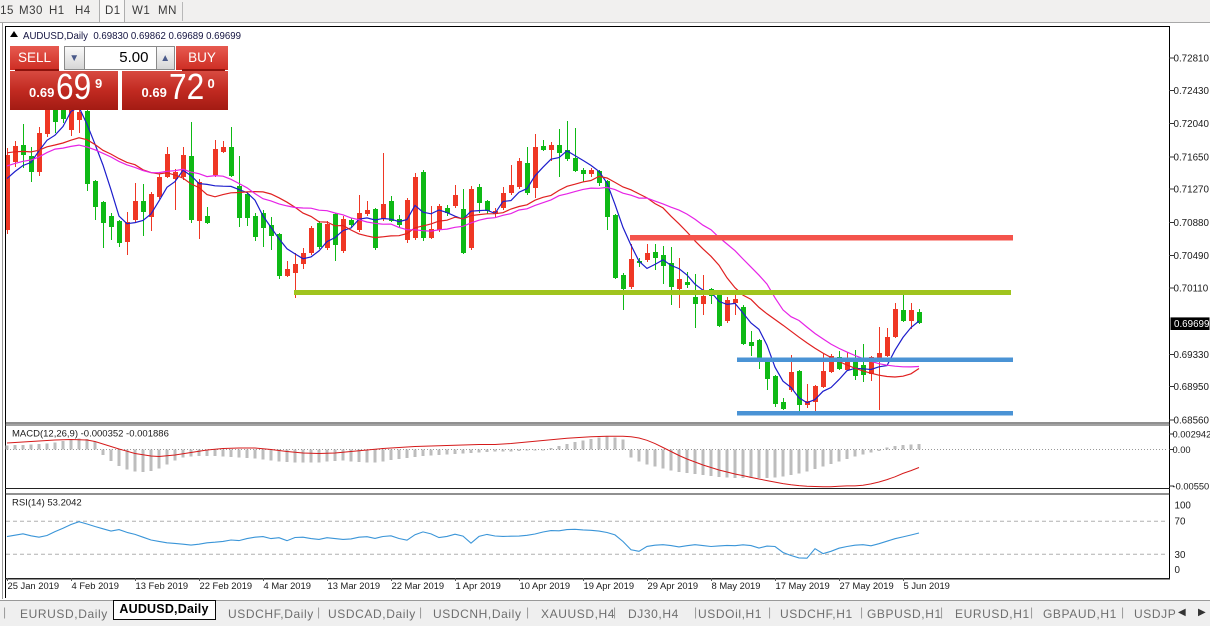 The height and width of the screenshot is (626, 1210). I want to click on svg-text: 13 Mar 2019, so click(354, 585).